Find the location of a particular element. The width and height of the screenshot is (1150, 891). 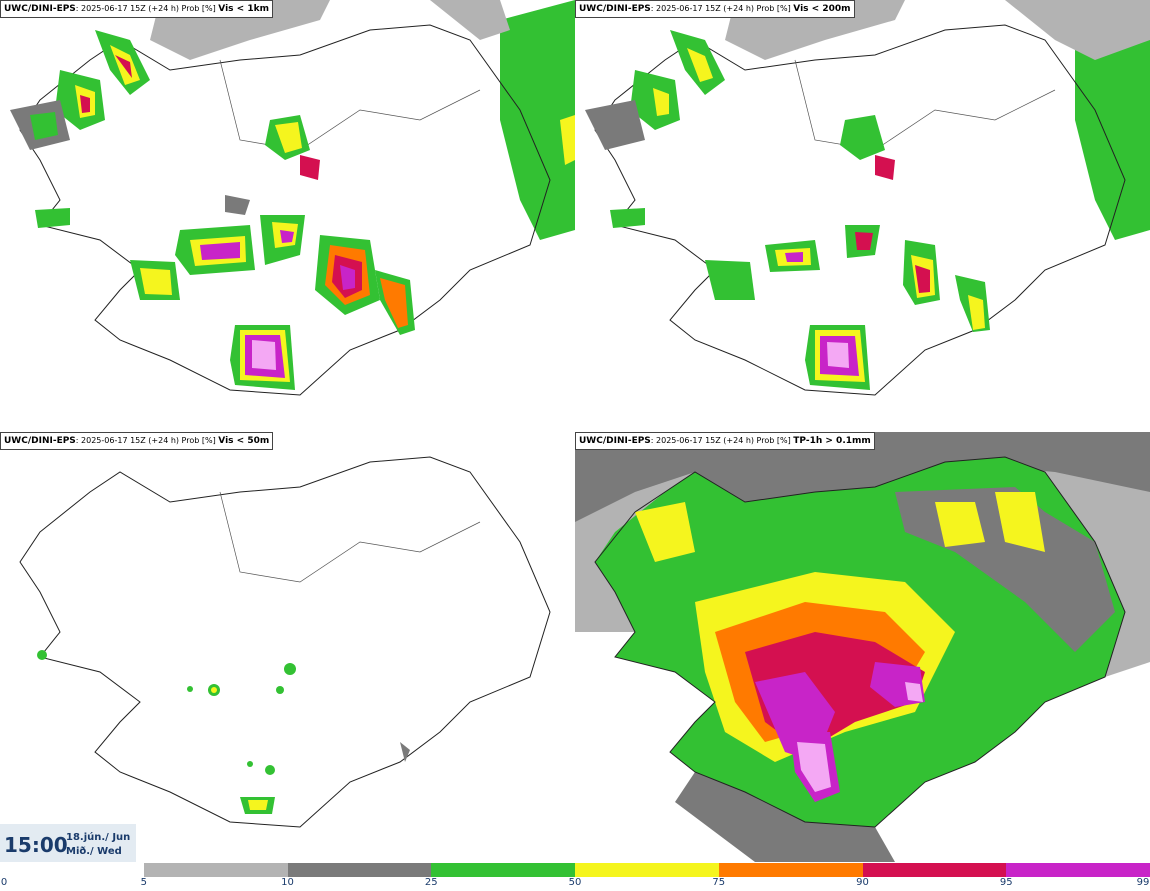

colorbar-tick-label: 0 is located at coordinates (4, 882).